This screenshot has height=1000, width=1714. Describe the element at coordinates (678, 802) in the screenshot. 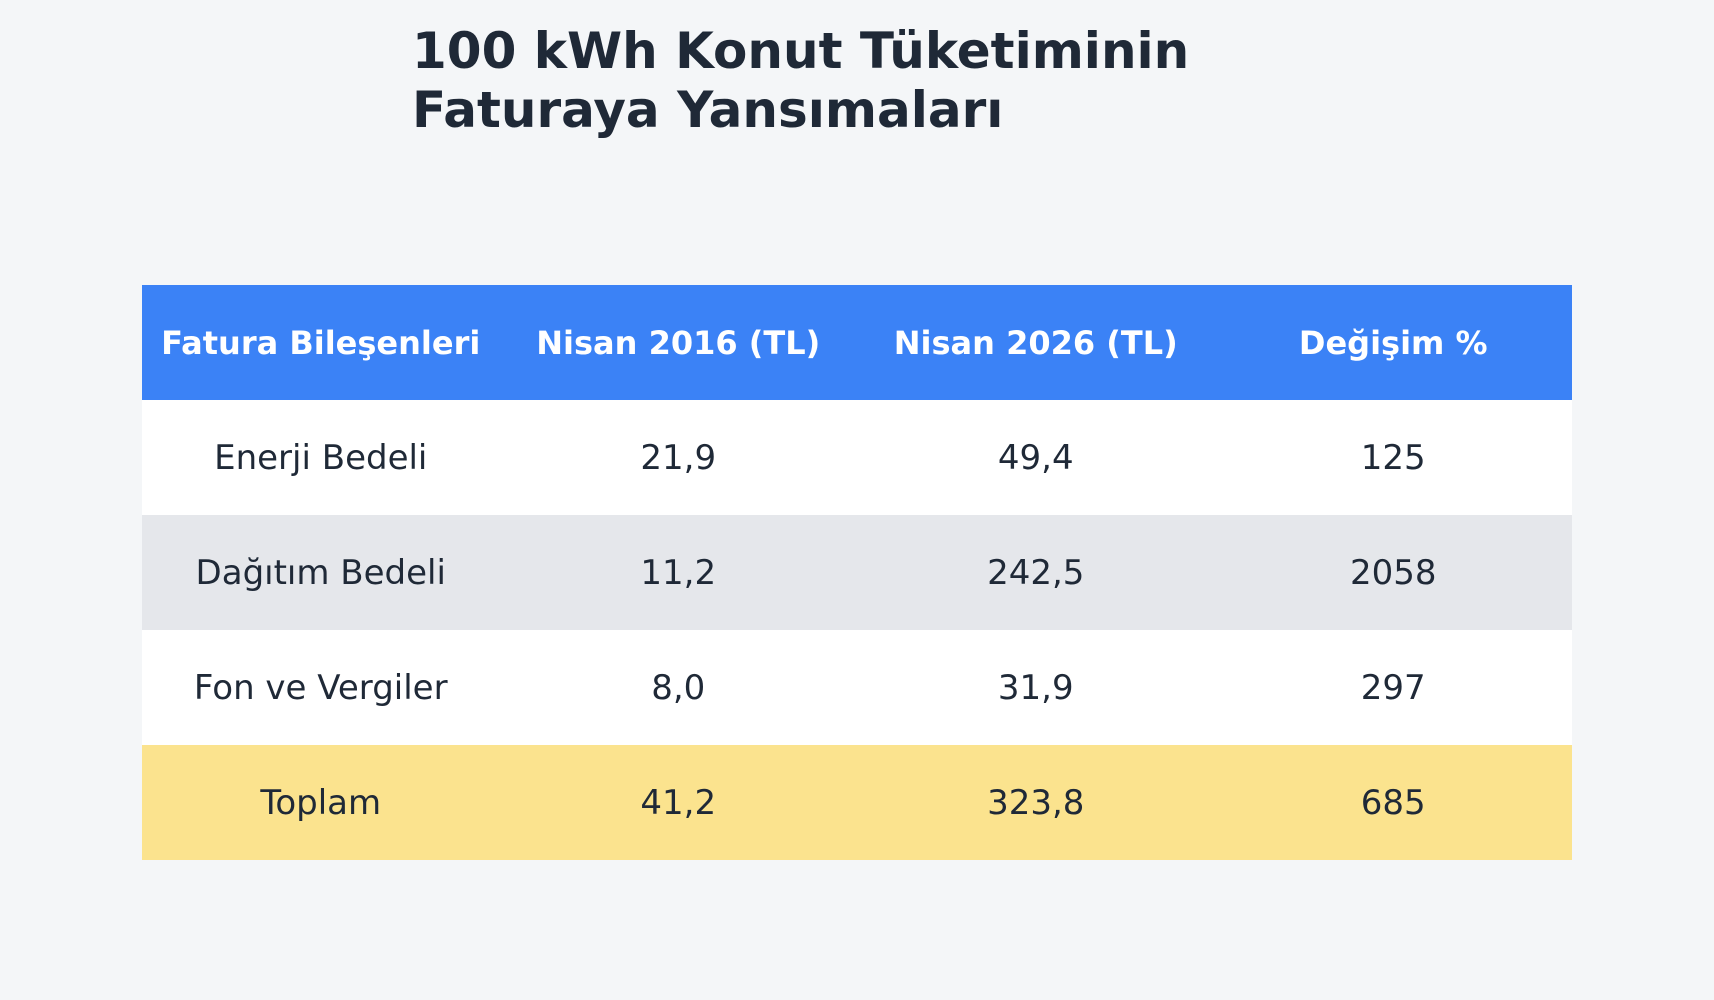

I see `table-cell: 41,2` at that location.